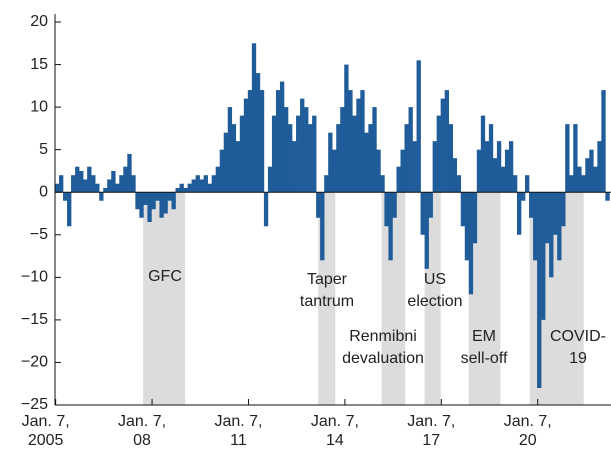 This screenshot has height=458, width=611. Describe the element at coordinates (484, 358) in the screenshot. I see `period-label: sell-off` at that location.